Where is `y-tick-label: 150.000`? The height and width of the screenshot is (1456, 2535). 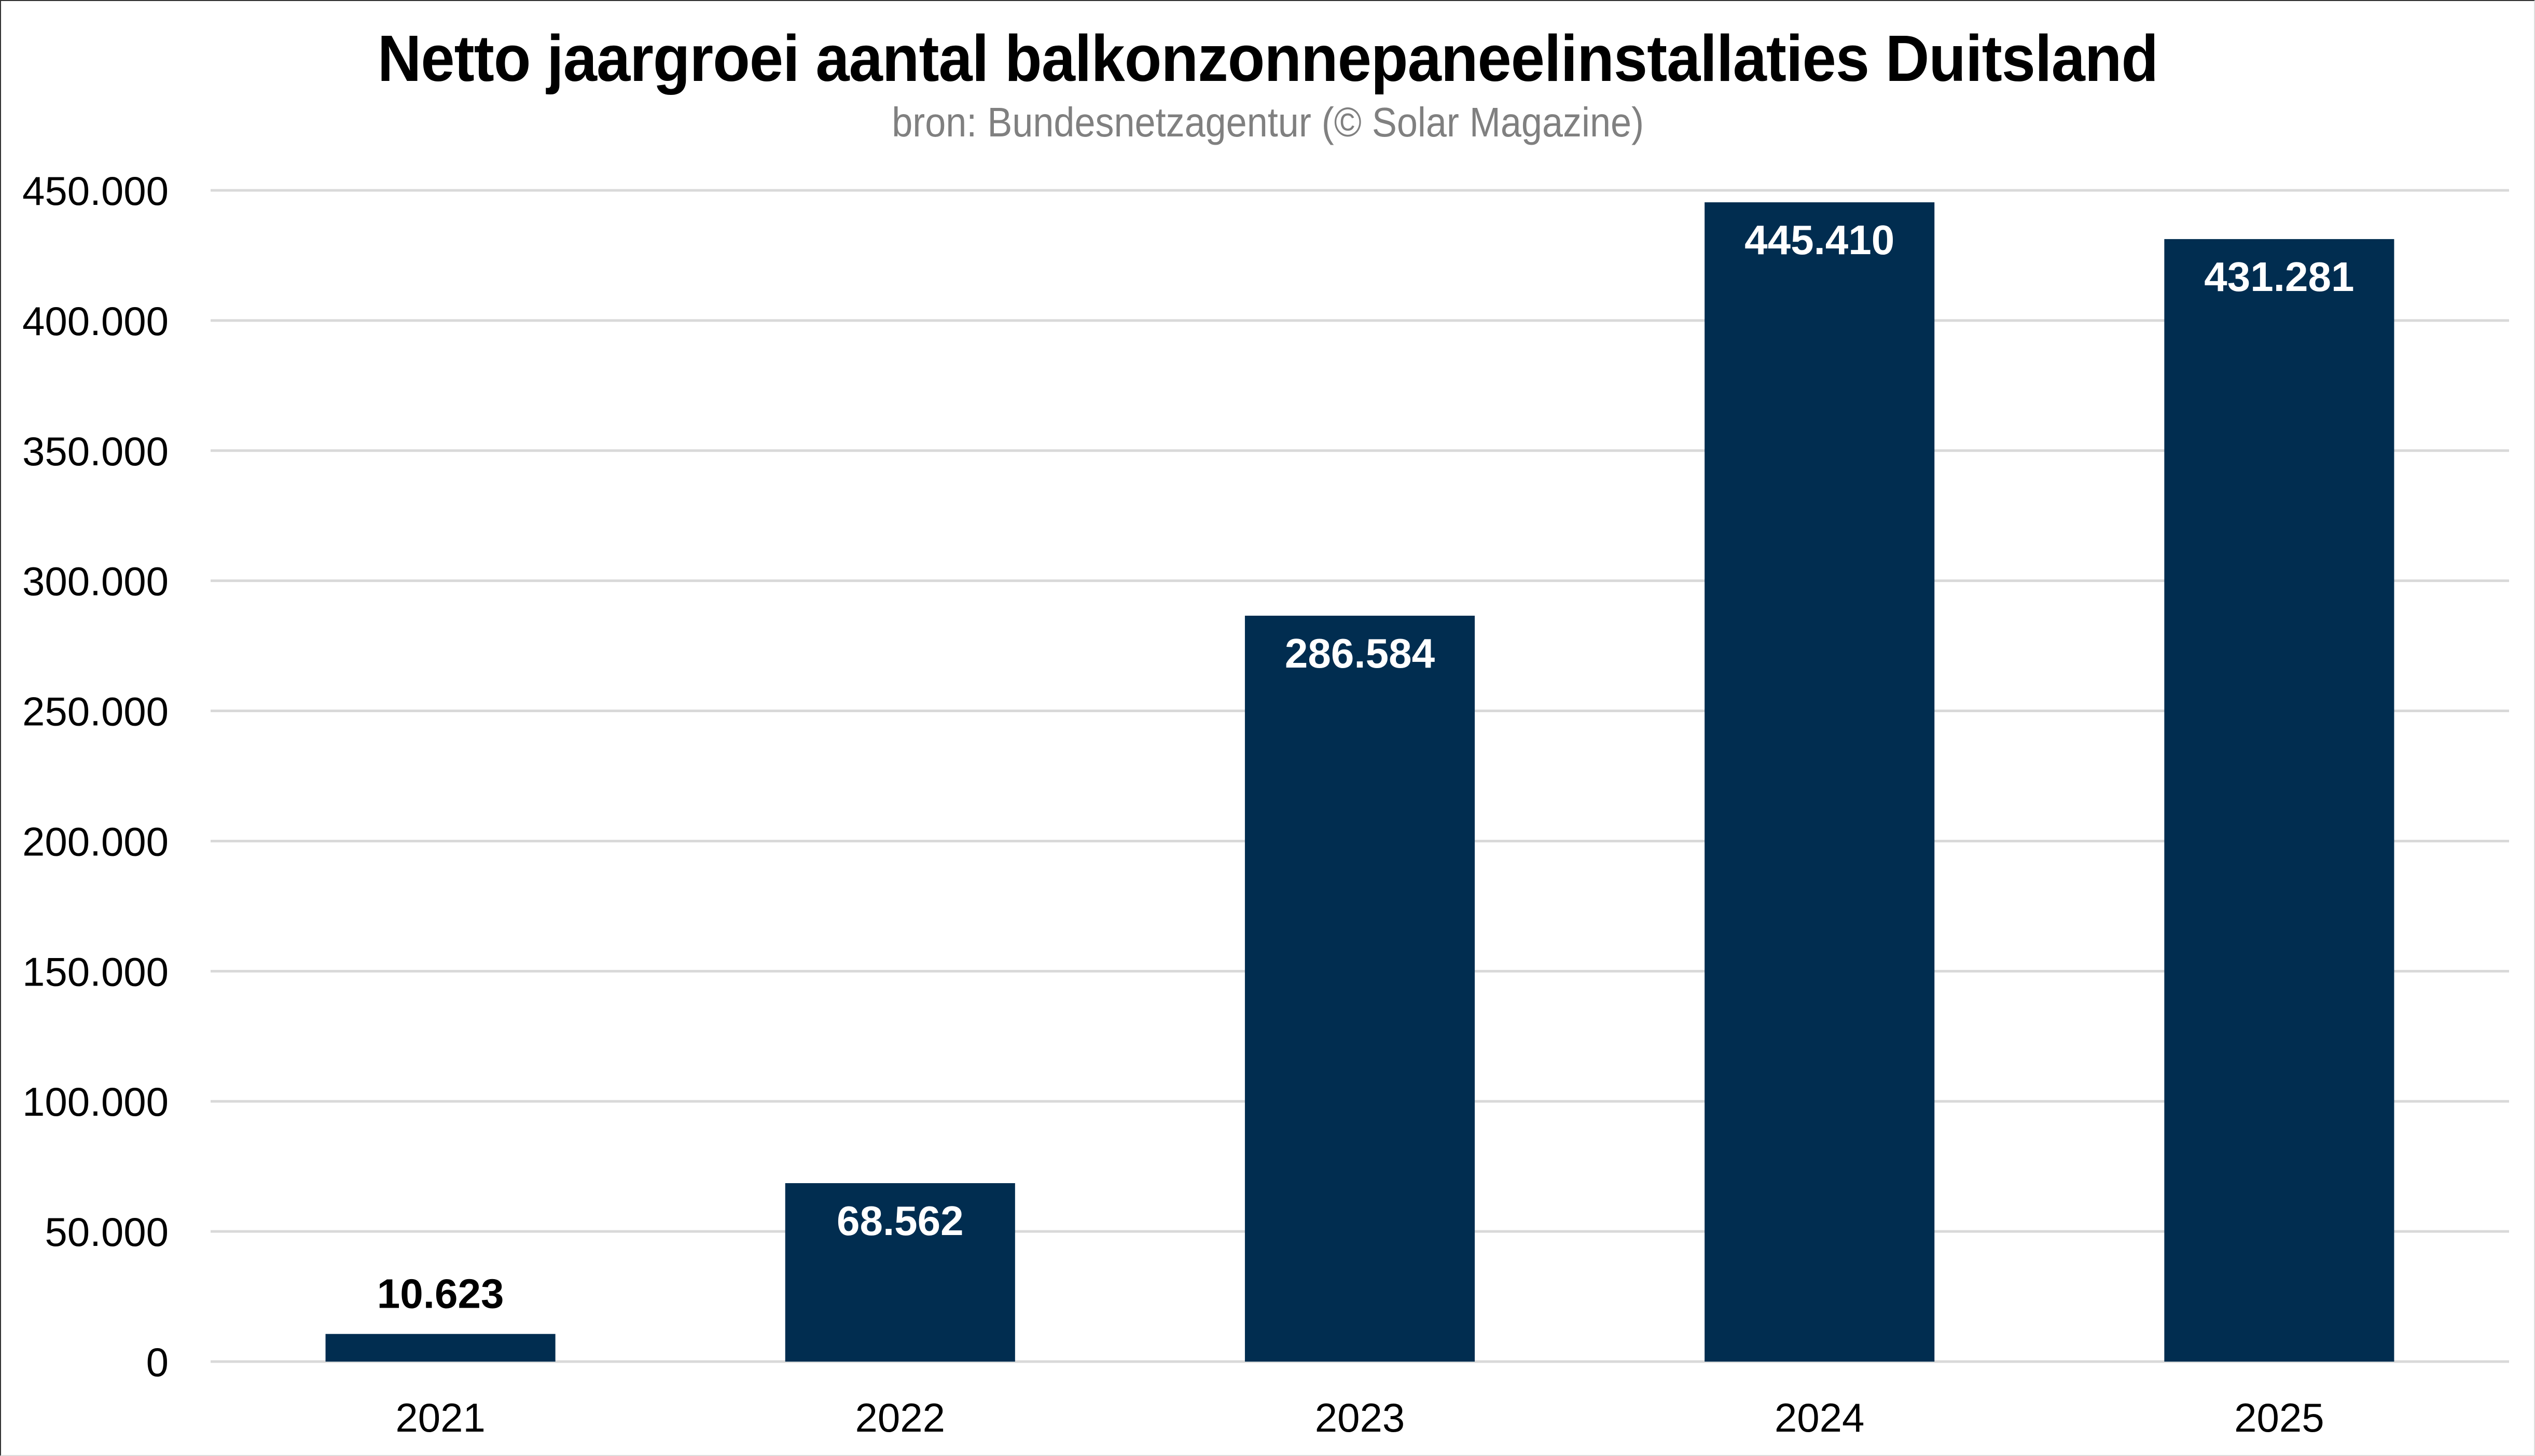 y-tick-label: 150.000 is located at coordinates (95, 971).